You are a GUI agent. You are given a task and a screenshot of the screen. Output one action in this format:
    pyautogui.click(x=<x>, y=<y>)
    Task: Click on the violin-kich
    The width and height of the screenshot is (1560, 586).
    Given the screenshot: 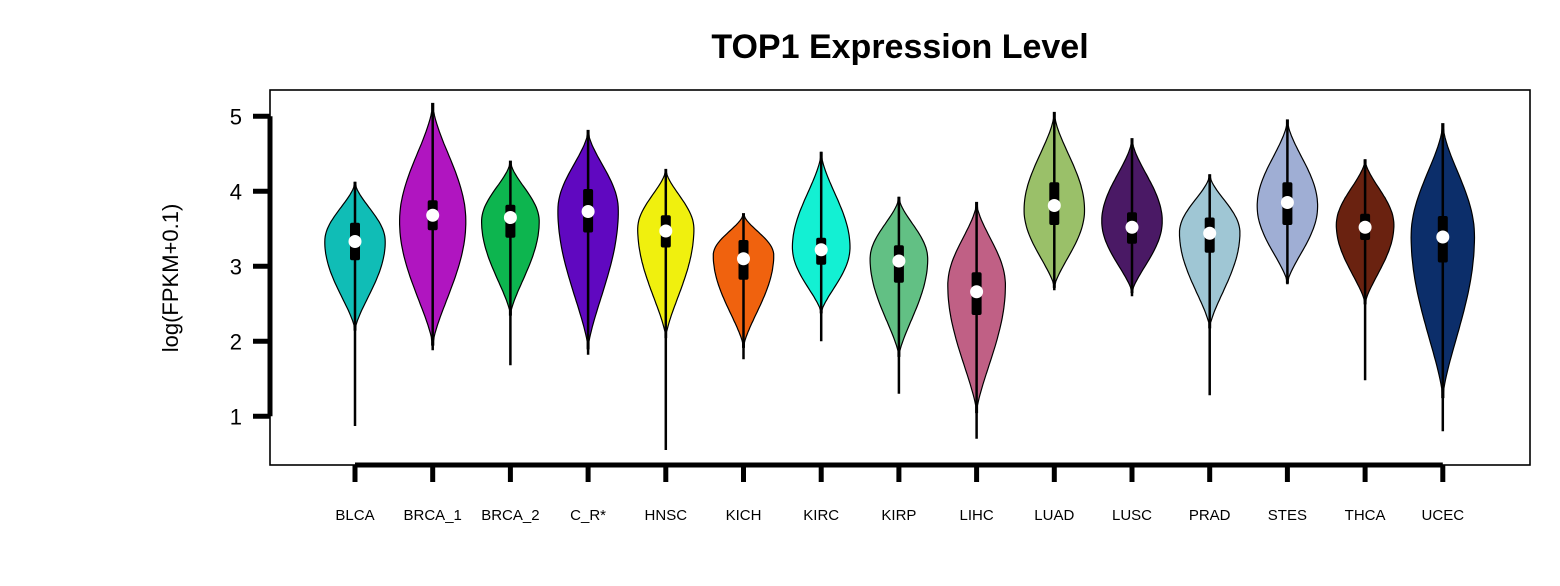 What is the action you would take?
    pyautogui.click(x=743, y=286)
    